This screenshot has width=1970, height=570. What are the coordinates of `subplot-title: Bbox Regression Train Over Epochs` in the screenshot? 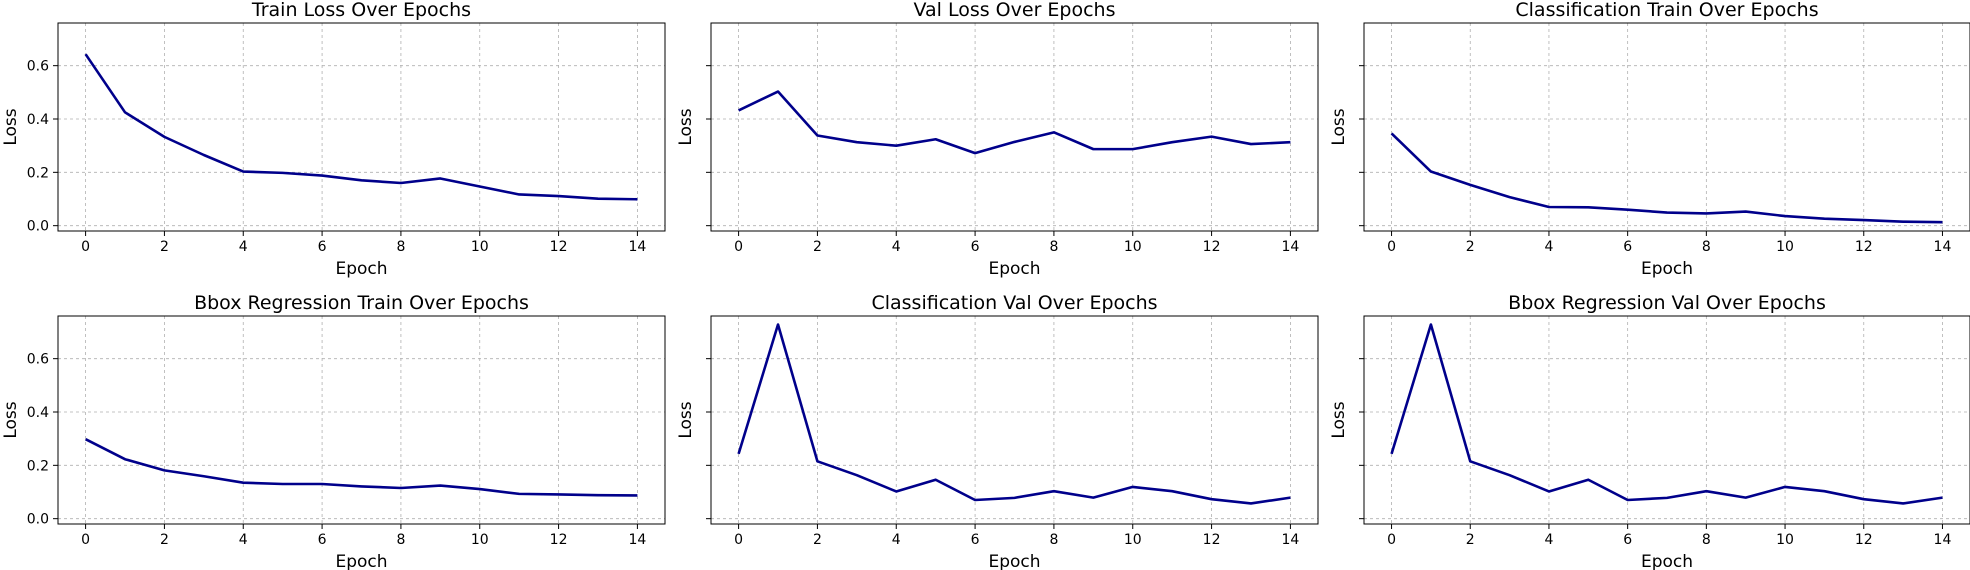 It's located at (361, 303).